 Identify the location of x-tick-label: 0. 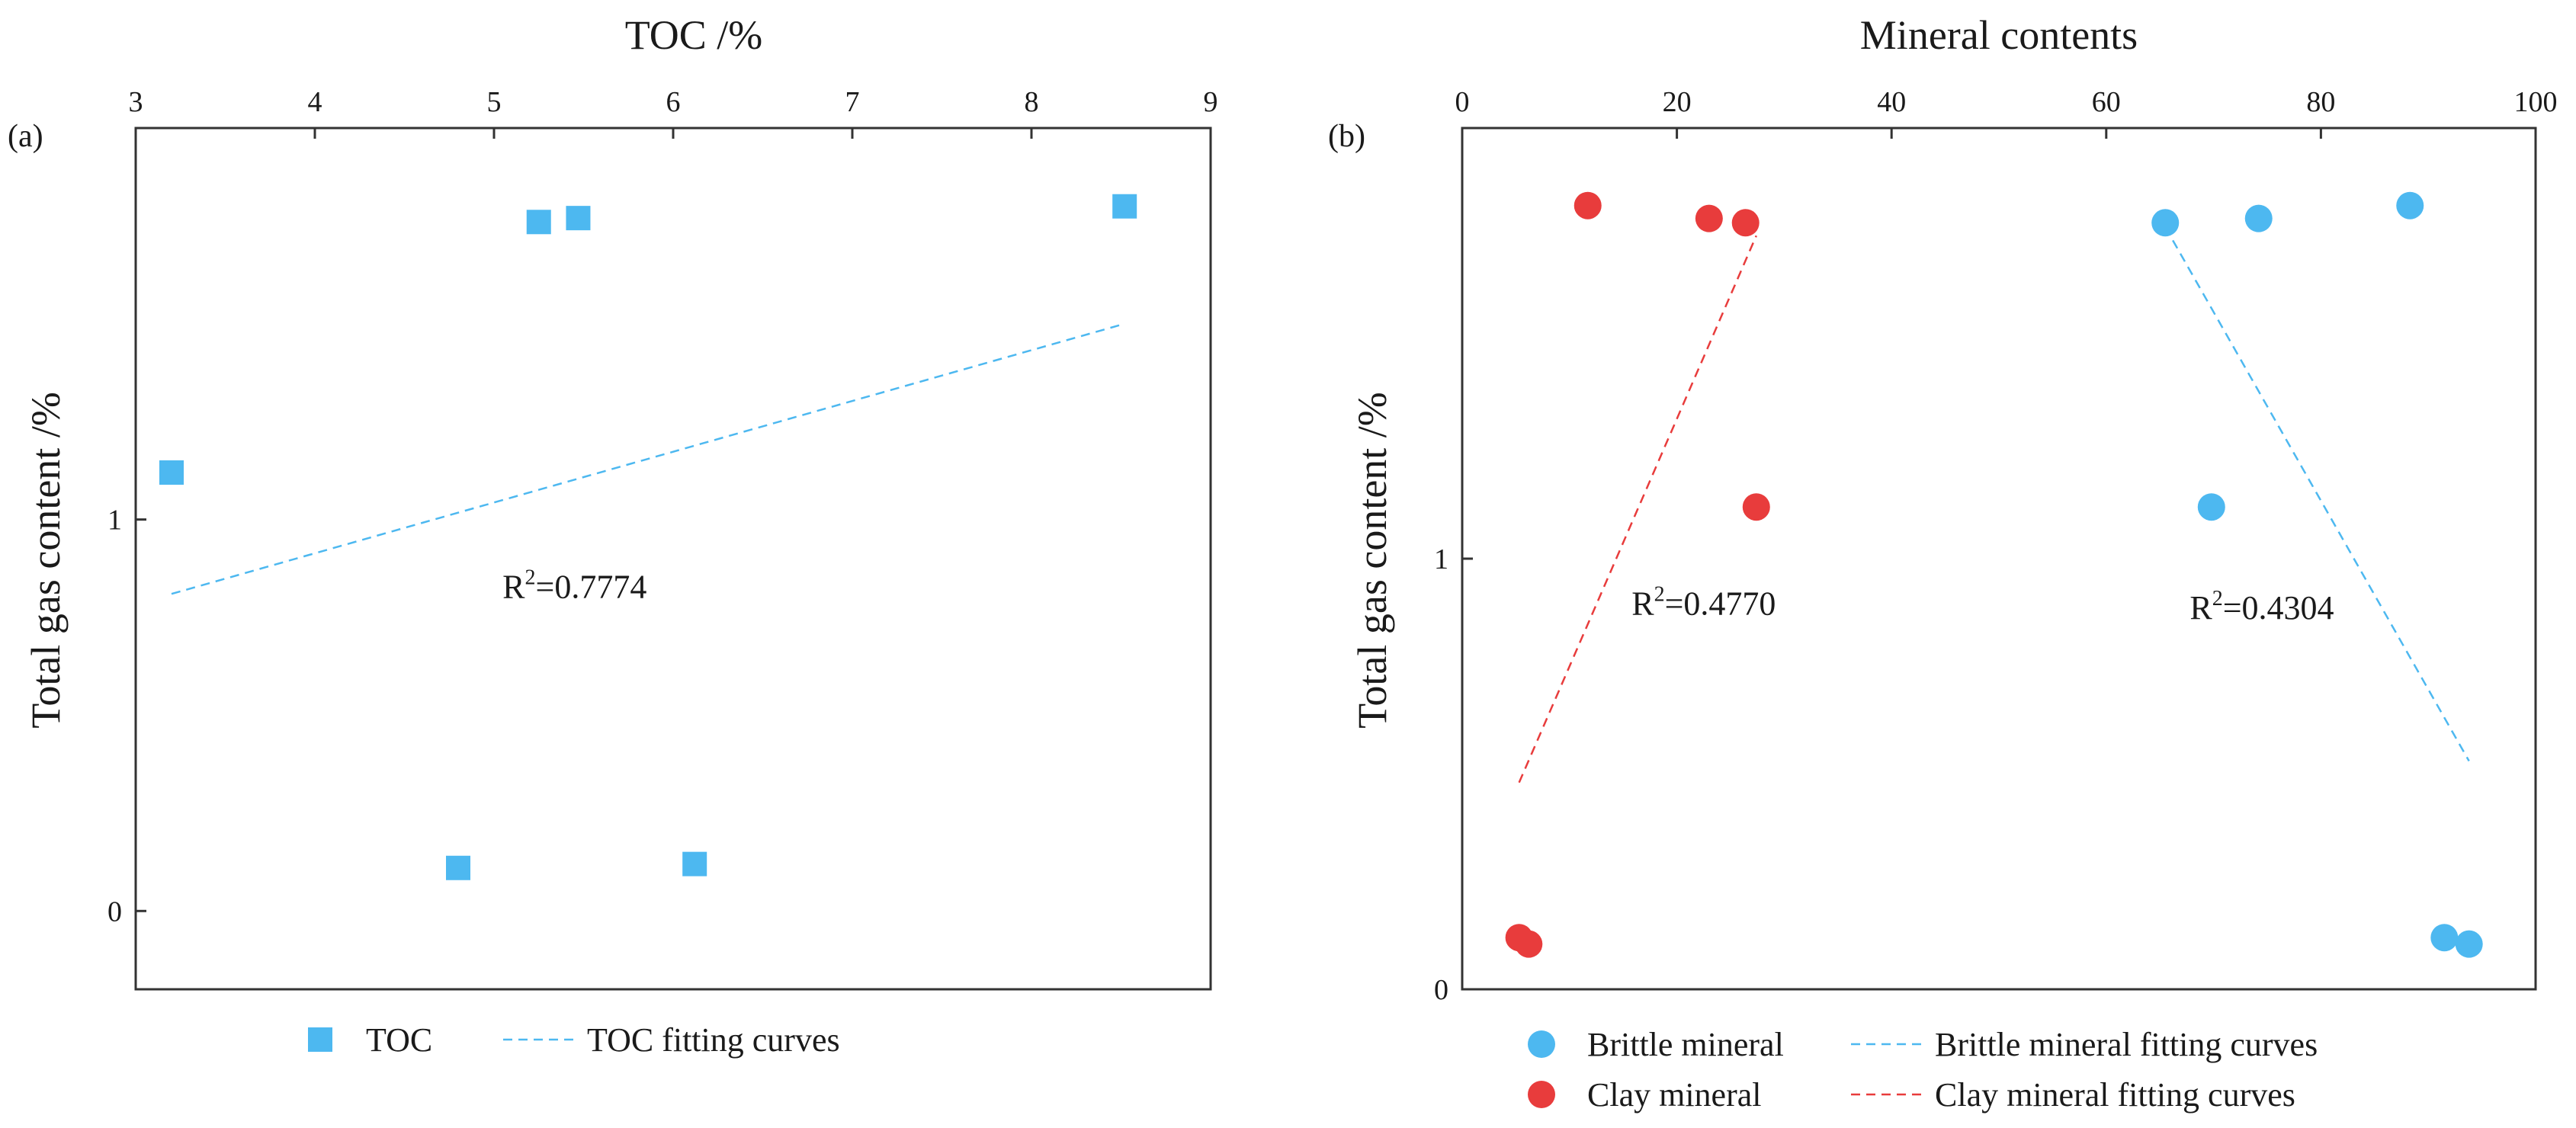
(1462, 102).